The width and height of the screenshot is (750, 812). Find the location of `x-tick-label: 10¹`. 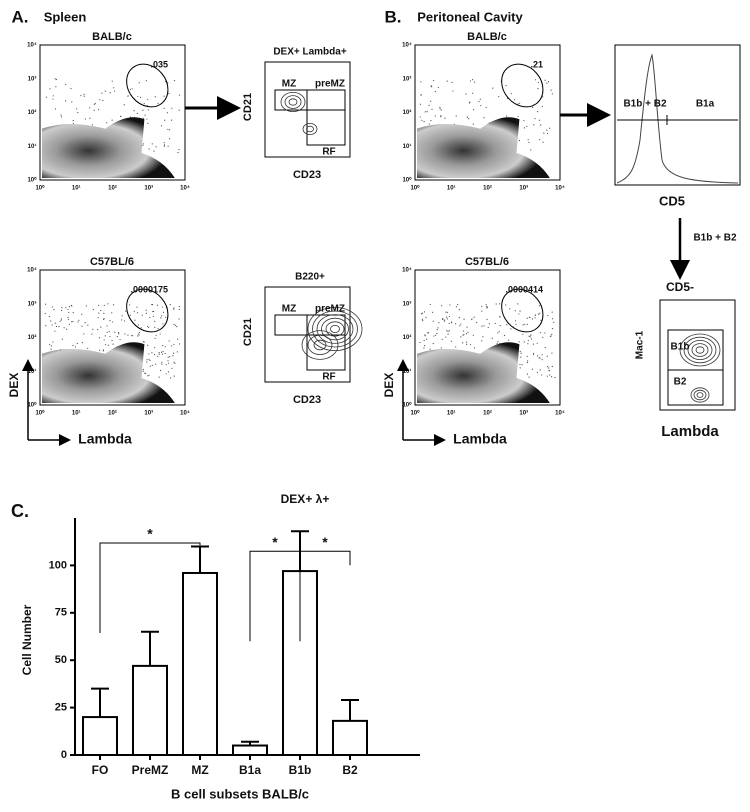

x-tick-label: 10¹ is located at coordinates (451, 413).